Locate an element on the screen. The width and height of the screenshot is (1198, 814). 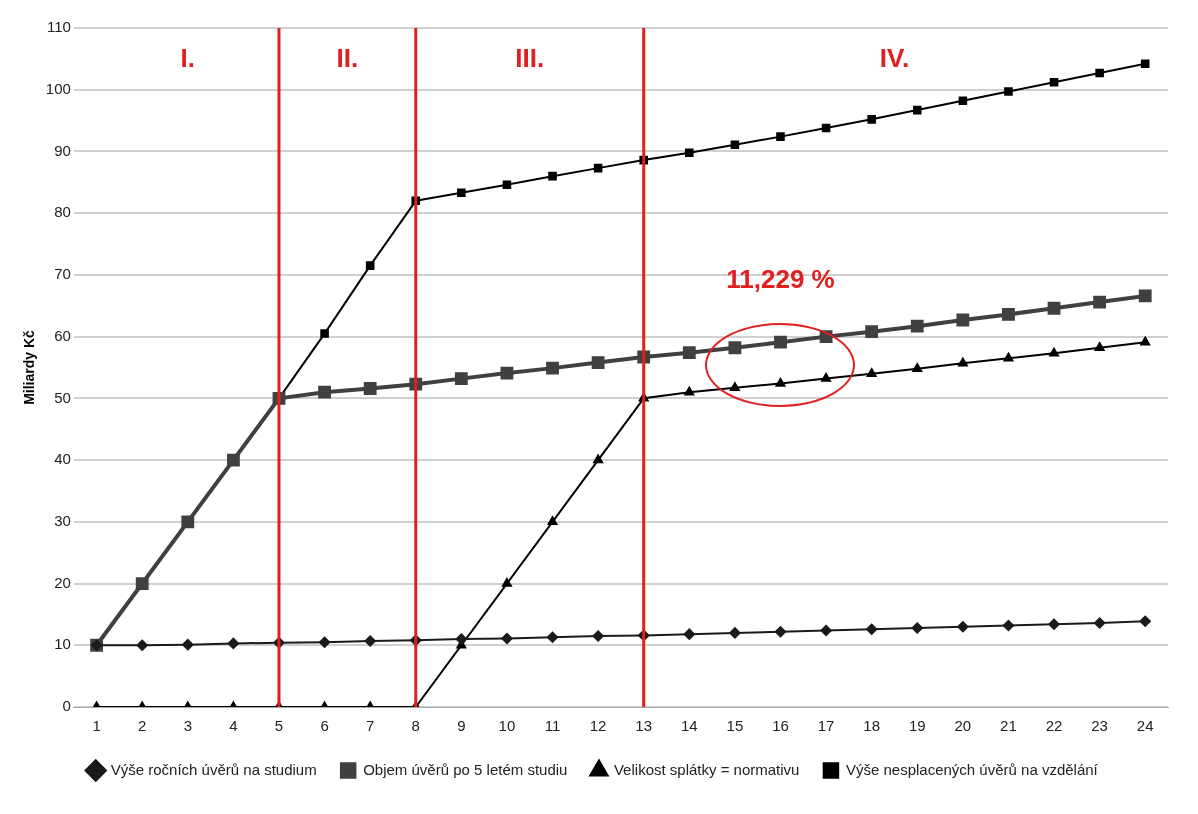
x-tick-label: 1 is located at coordinates (96, 726).